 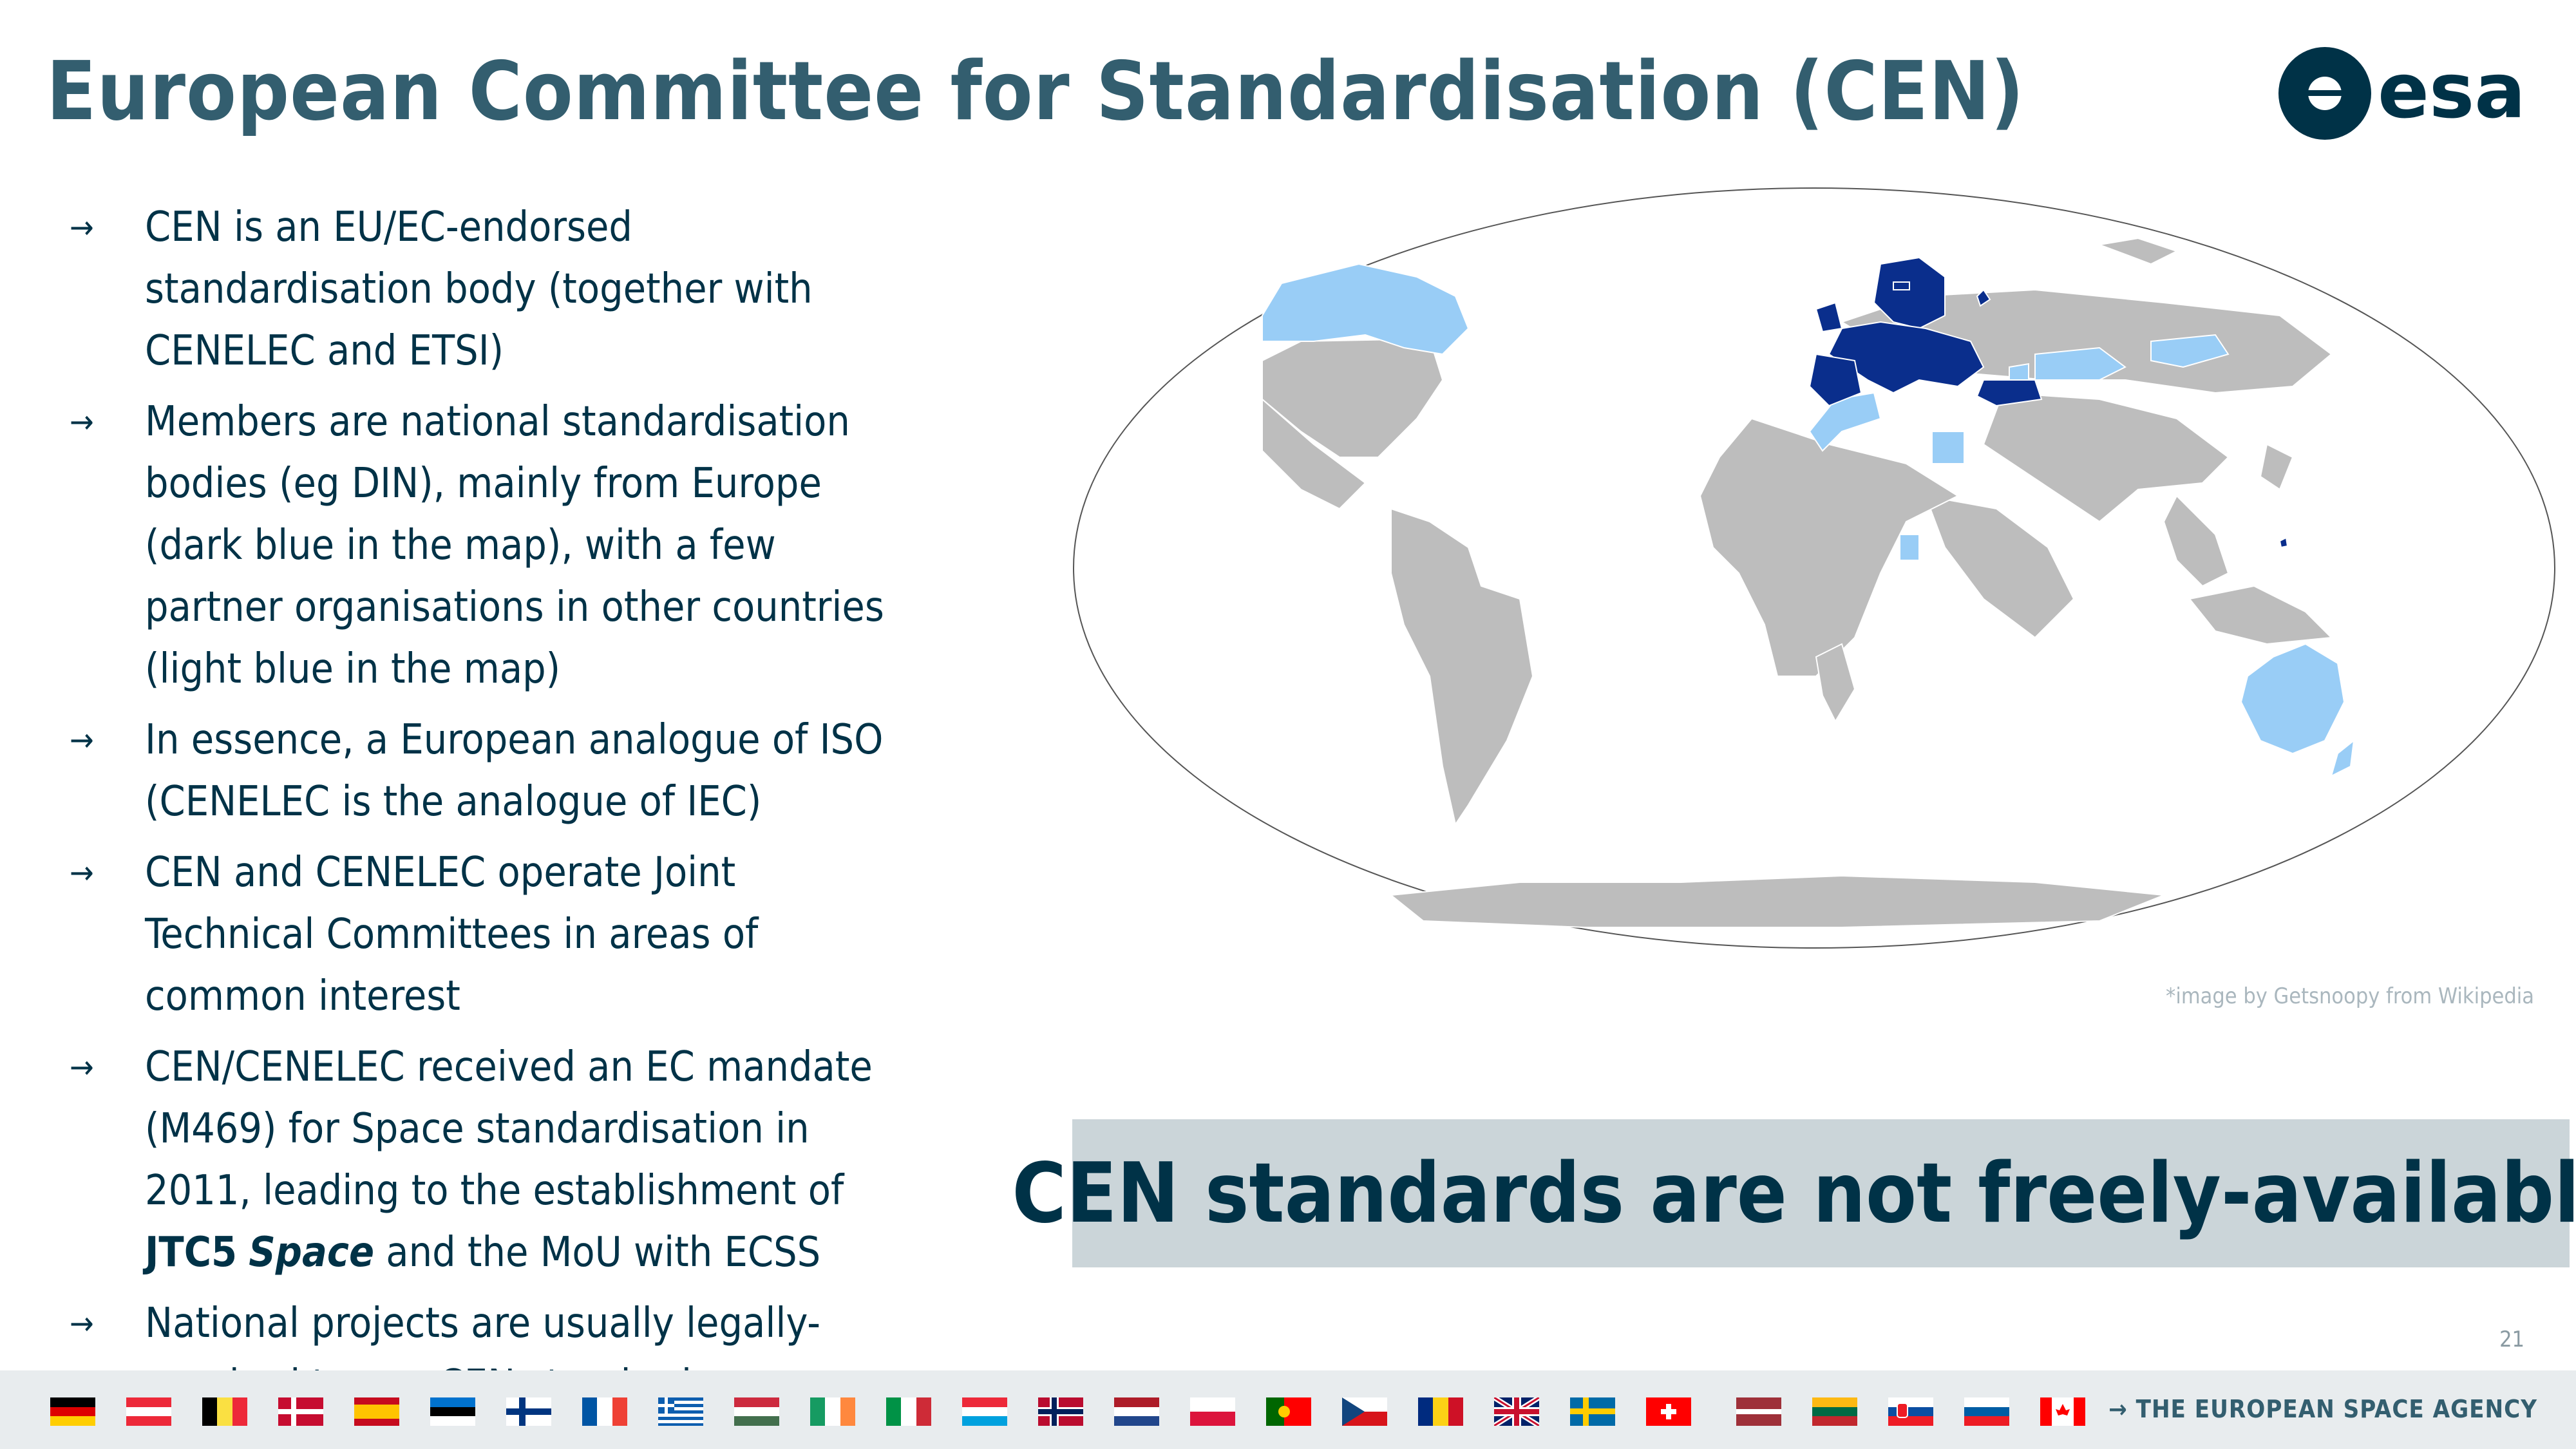 I want to click on flag-switzerland-icon, so click(x=1669, y=1411).